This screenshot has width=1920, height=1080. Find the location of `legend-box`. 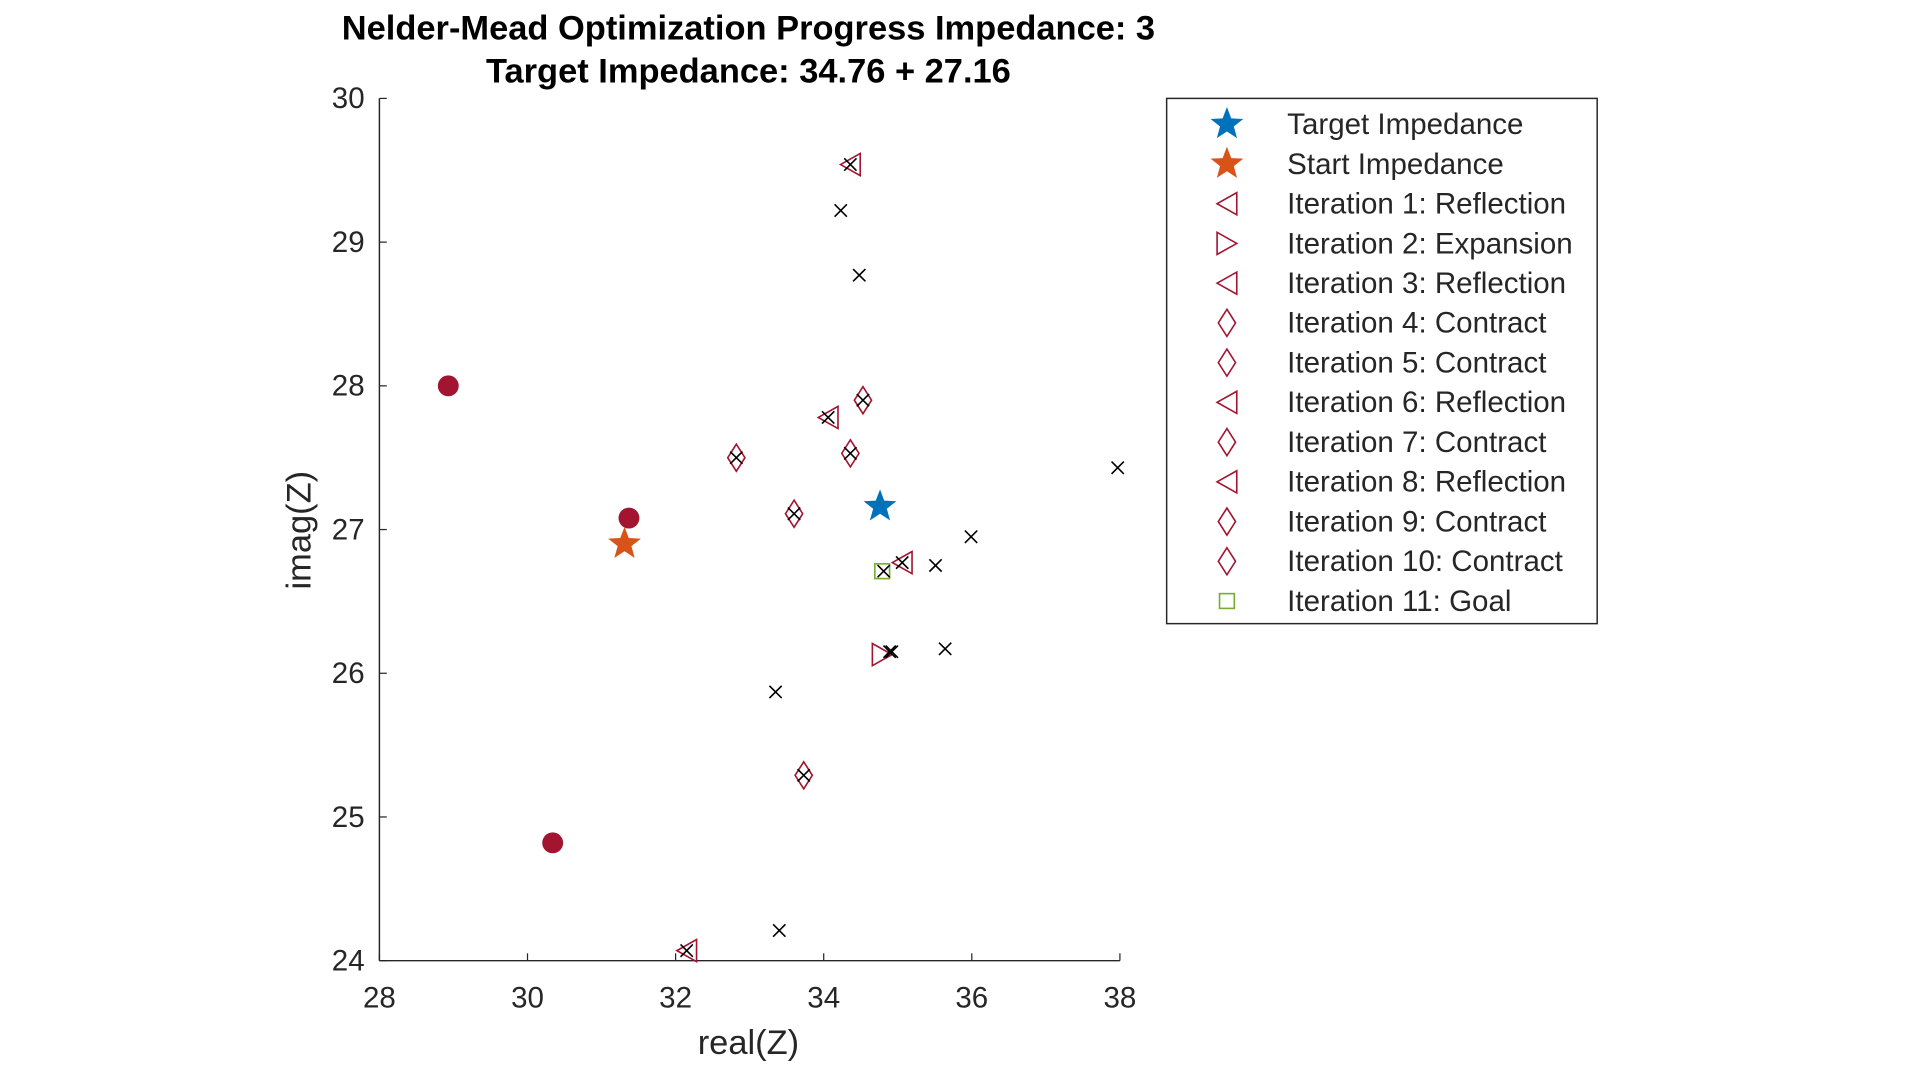

legend-box is located at coordinates (1381, 361).